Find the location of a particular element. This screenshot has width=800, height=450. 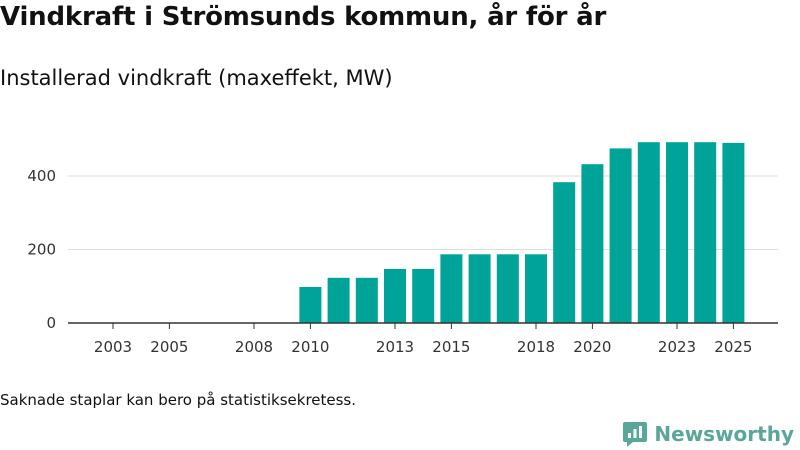

x-axis is located at coordinates (423, 325).